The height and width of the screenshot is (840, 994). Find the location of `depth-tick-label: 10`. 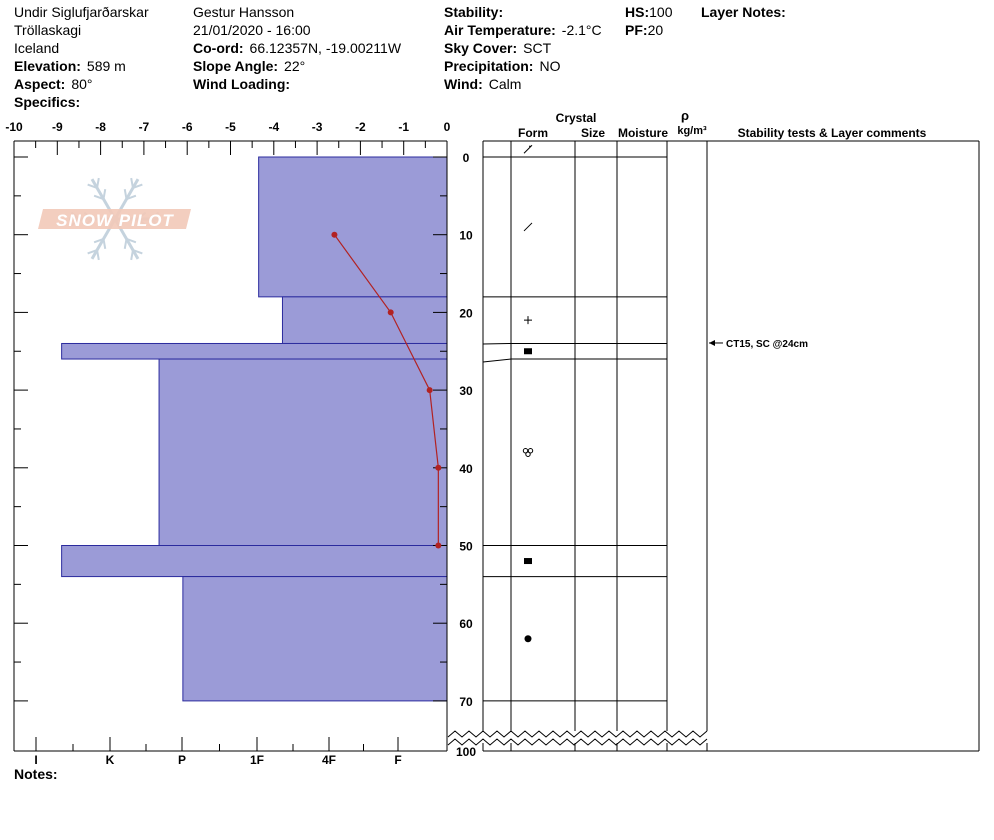

depth-tick-label: 10 is located at coordinates (466, 236).